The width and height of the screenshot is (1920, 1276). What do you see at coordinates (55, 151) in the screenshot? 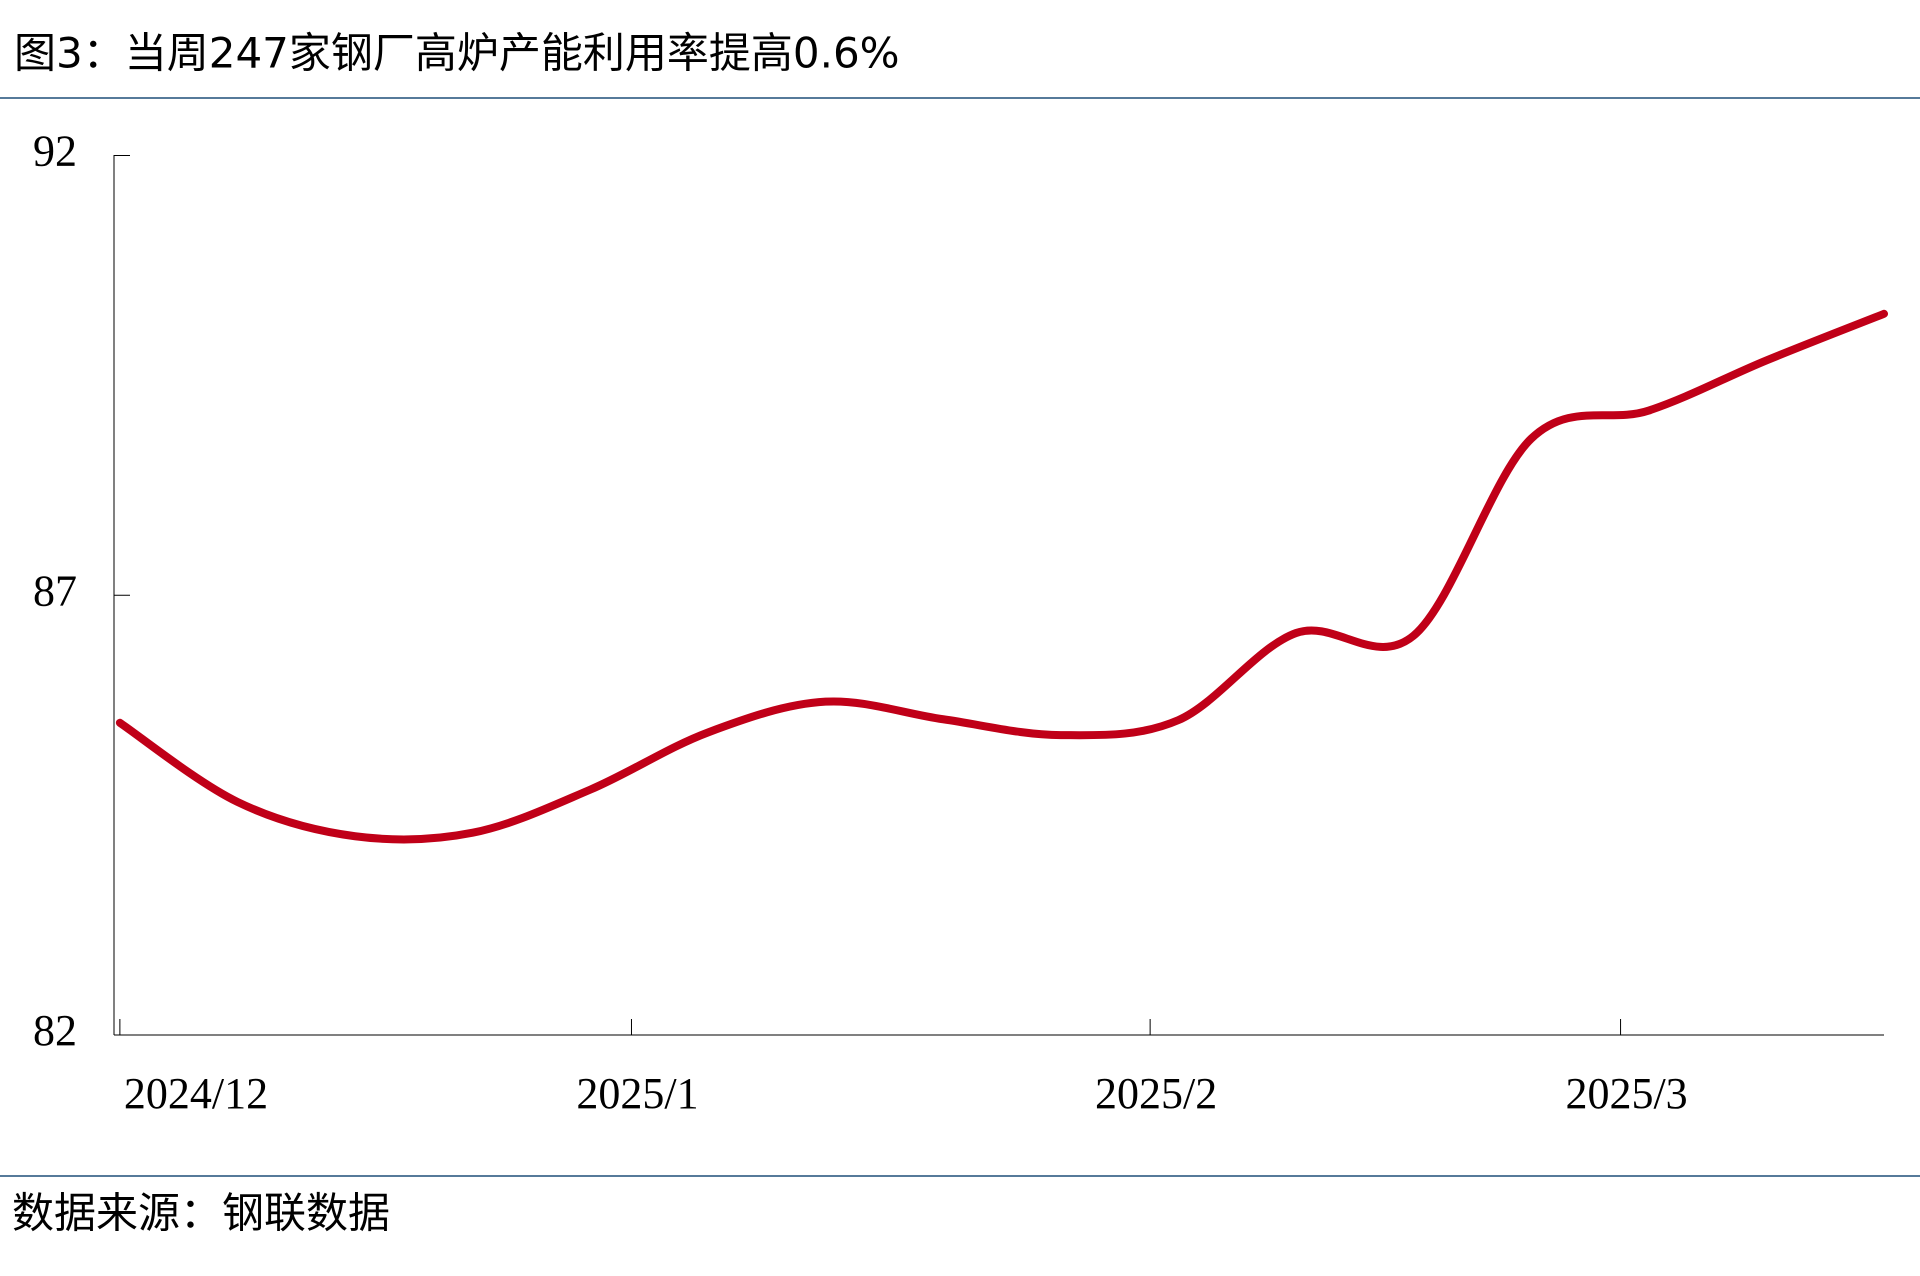
I see `y-tick-label: 92` at bounding box center [55, 151].